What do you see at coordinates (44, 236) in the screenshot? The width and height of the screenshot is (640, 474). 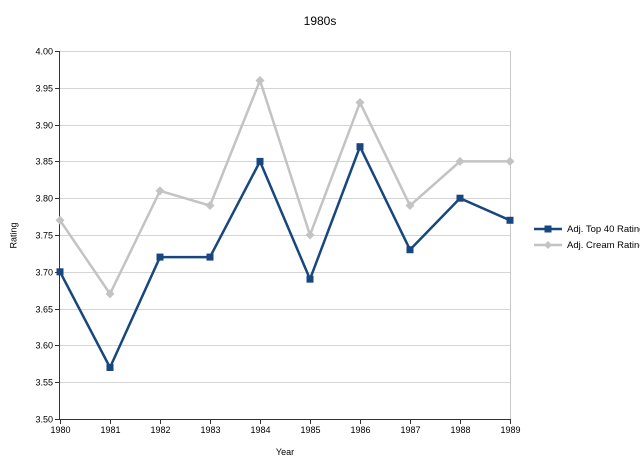 I see `y-tick-label: 3.75` at bounding box center [44, 236].